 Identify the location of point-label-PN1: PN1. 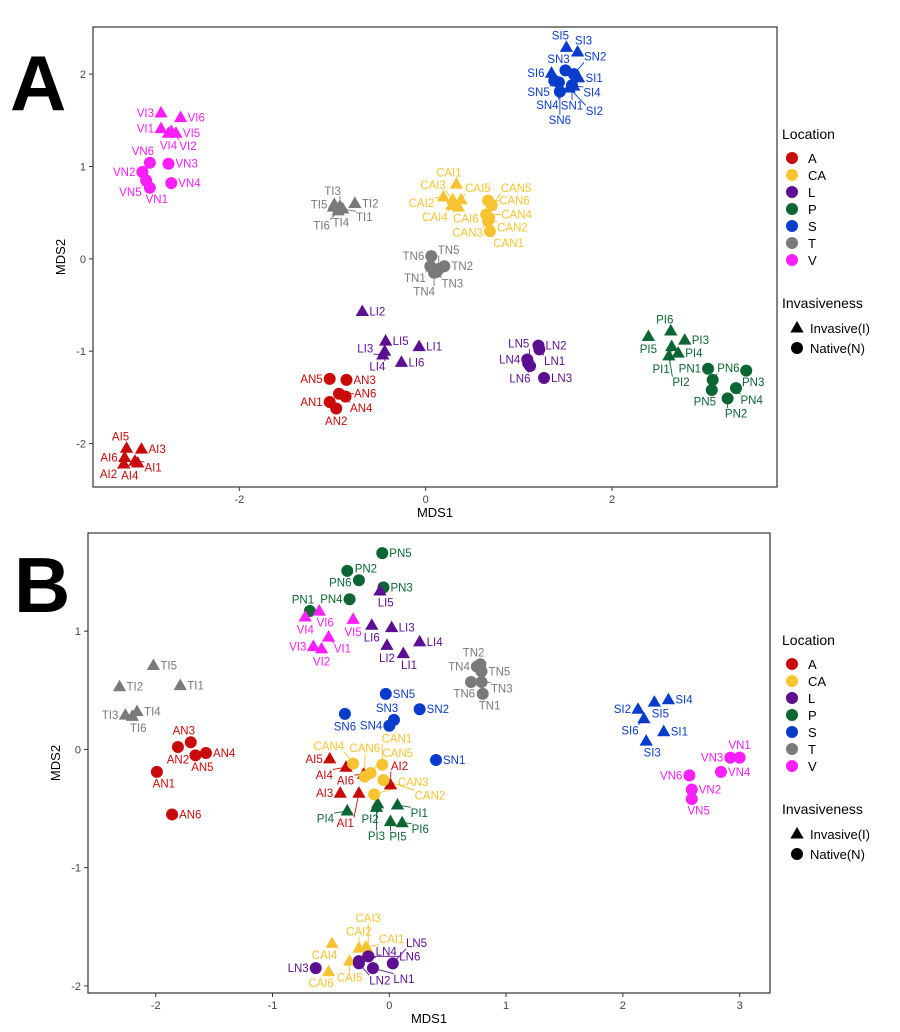
(303, 600).